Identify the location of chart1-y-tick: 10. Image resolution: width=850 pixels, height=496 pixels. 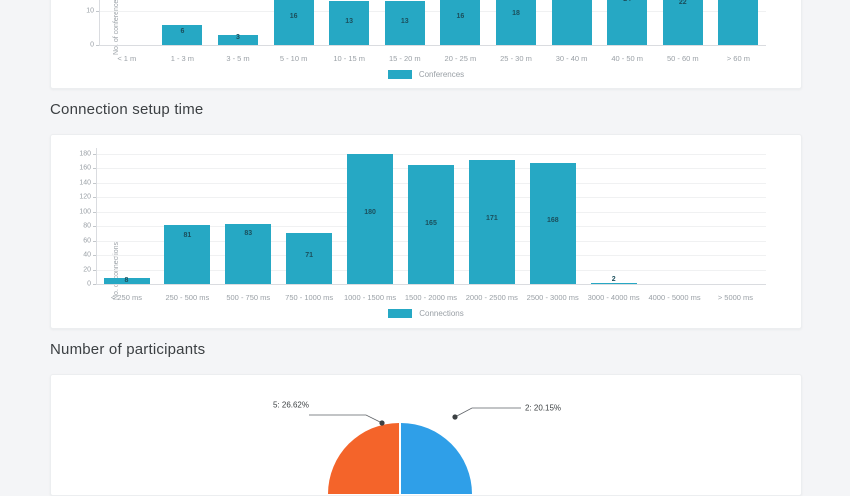
(90, 11).